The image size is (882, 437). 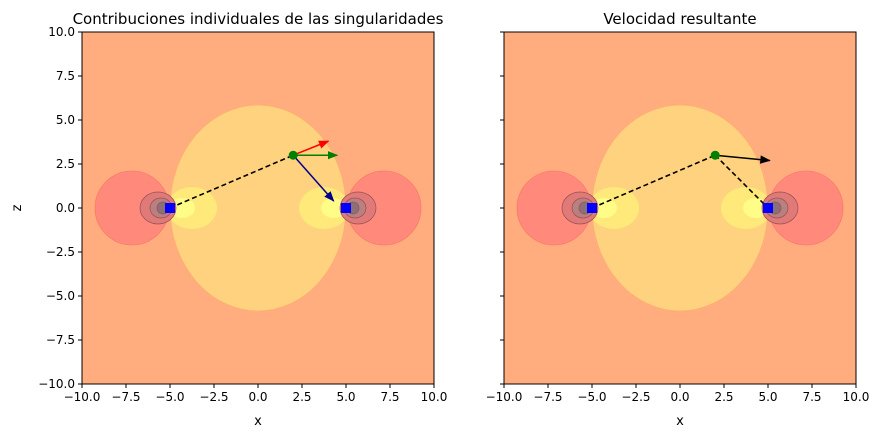 I want to click on right-overlay, so click(x=680, y=181).